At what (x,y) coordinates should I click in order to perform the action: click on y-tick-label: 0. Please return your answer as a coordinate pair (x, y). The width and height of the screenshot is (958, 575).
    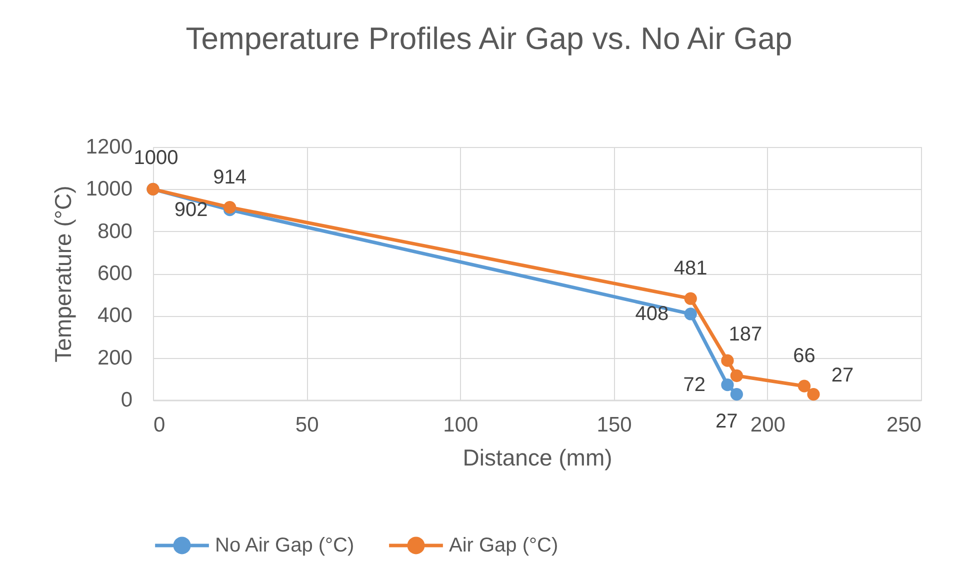
    Looking at the image, I should click on (126, 400).